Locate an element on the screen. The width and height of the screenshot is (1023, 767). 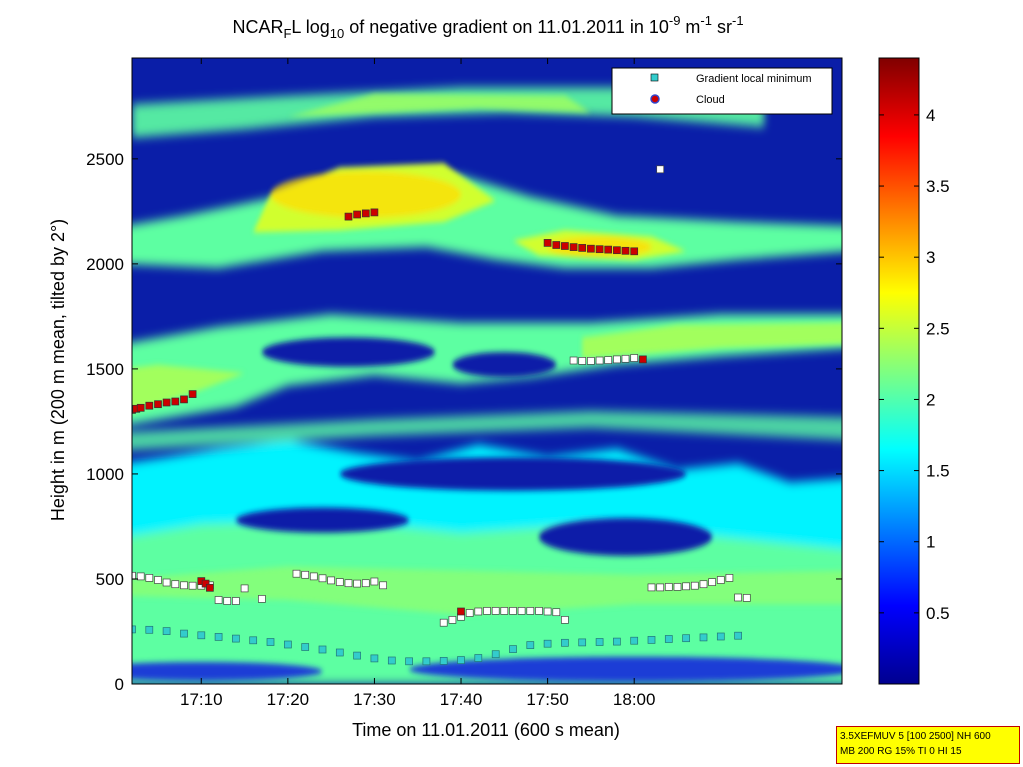
legend-marker-cloud is located at coordinates (655, 99).